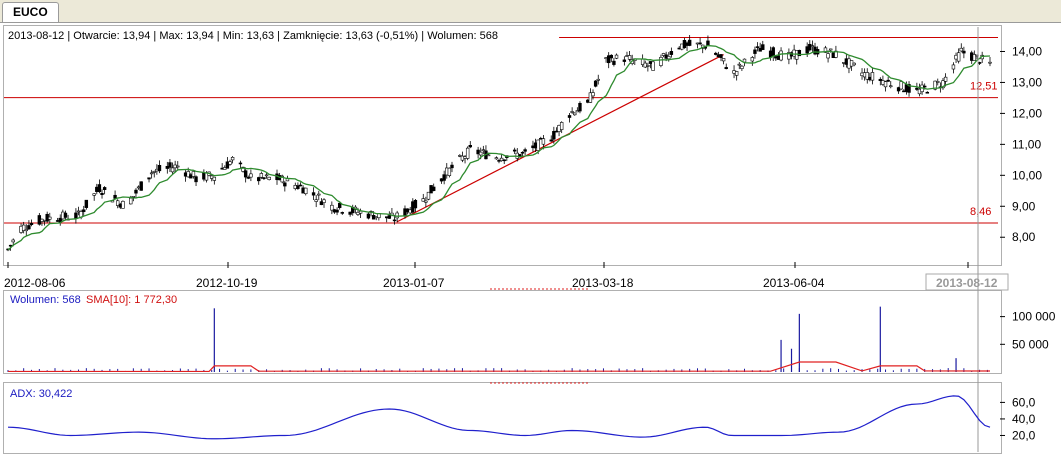 This screenshot has height=454, width=1061. What do you see at coordinates (1030, 344) in the screenshot?
I see `volume-y-tick-label: 50 000` at bounding box center [1030, 344].